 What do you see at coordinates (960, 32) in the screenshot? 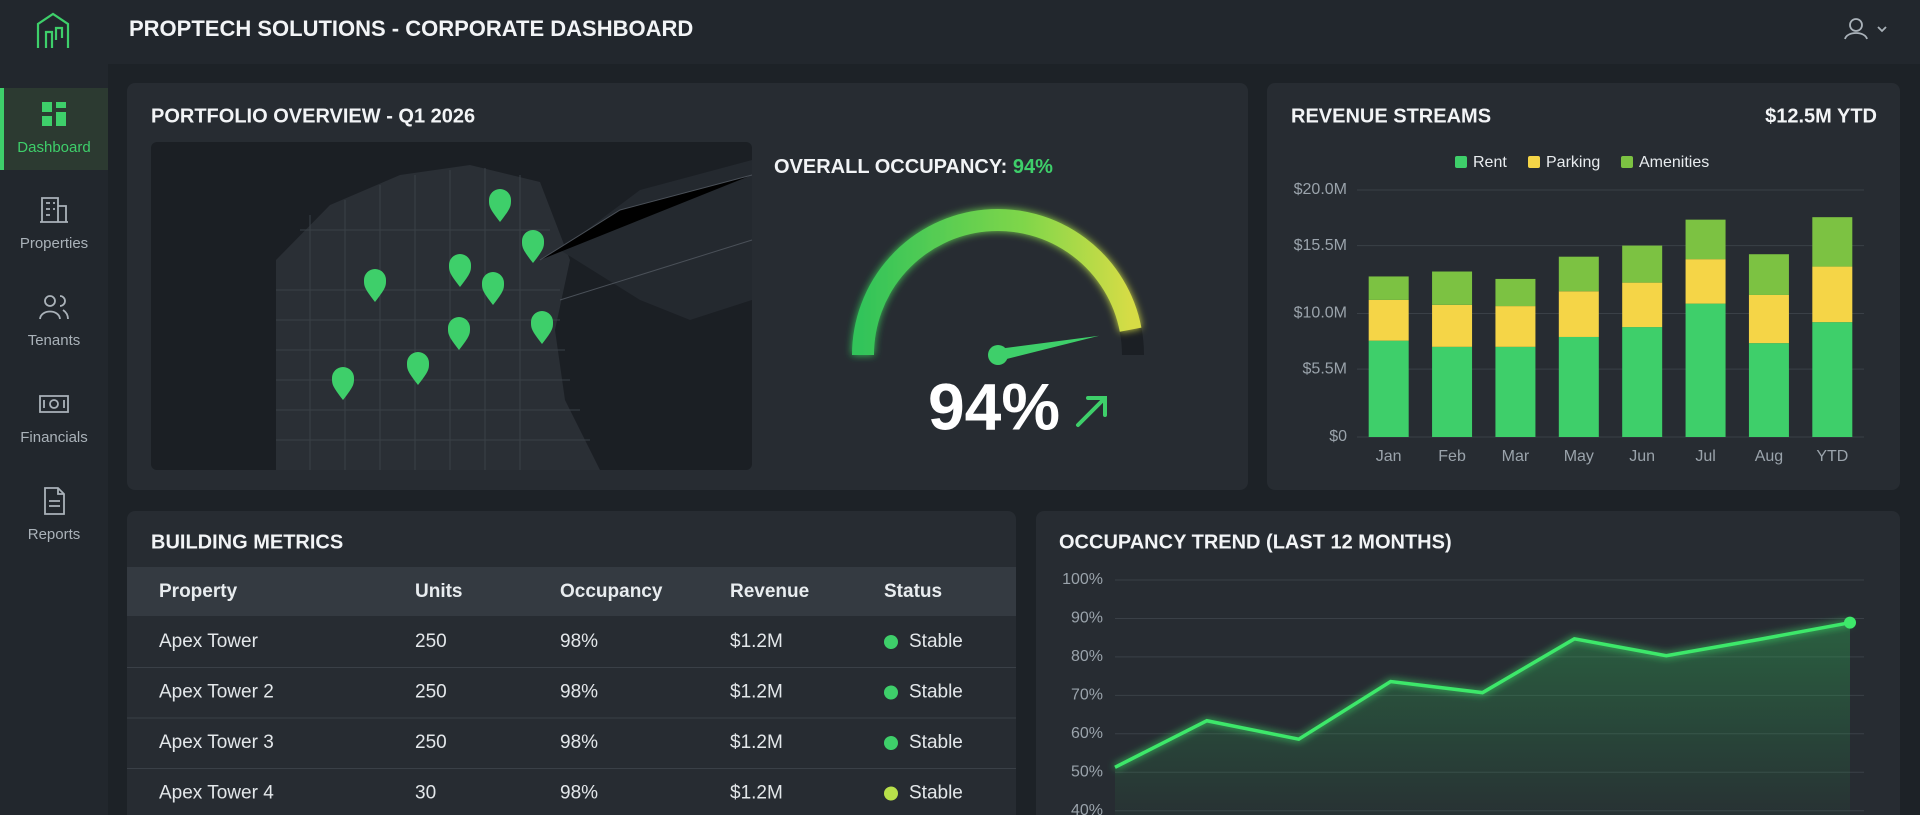
I see `top-bar` at bounding box center [960, 32].